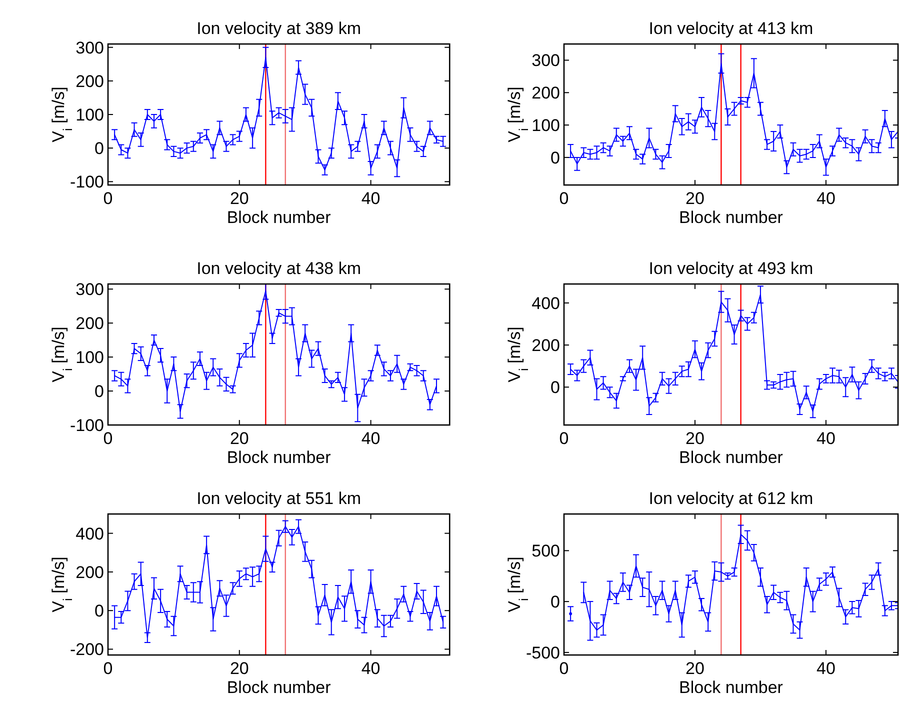 The width and height of the screenshot is (899, 709). What do you see at coordinates (279, 498) in the screenshot?
I see `chart-title: Ion velocity at 551 km` at bounding box center [279, 498].